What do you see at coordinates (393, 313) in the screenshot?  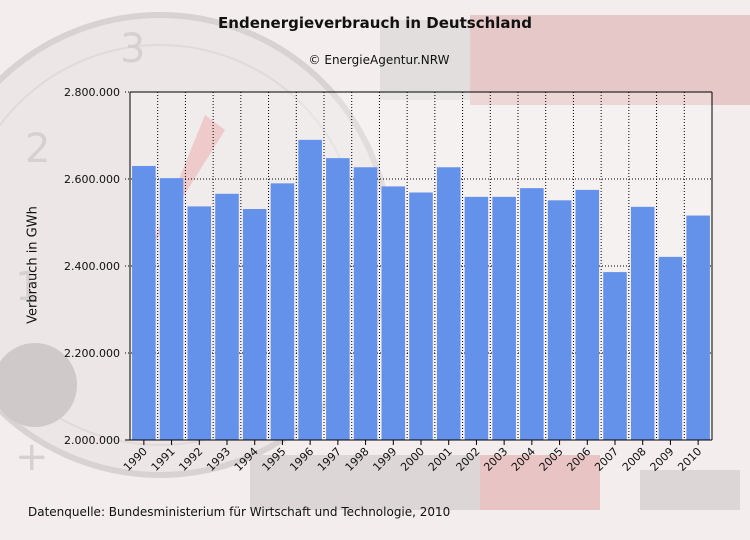 I see `bar-1999` at bounding box center [393, 313].